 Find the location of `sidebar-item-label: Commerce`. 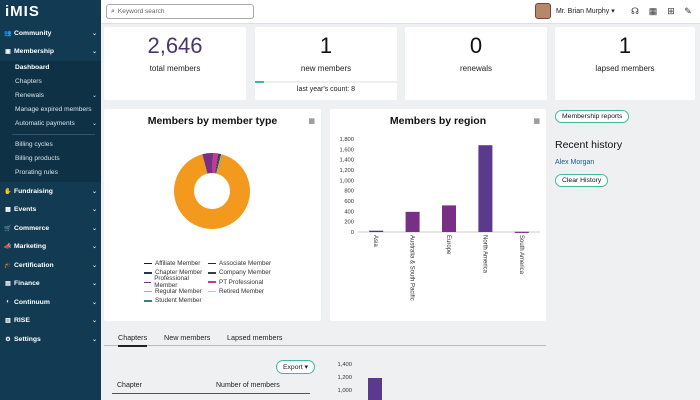

sidebar-item-label: Commerce is located at coordinates (32, 228).